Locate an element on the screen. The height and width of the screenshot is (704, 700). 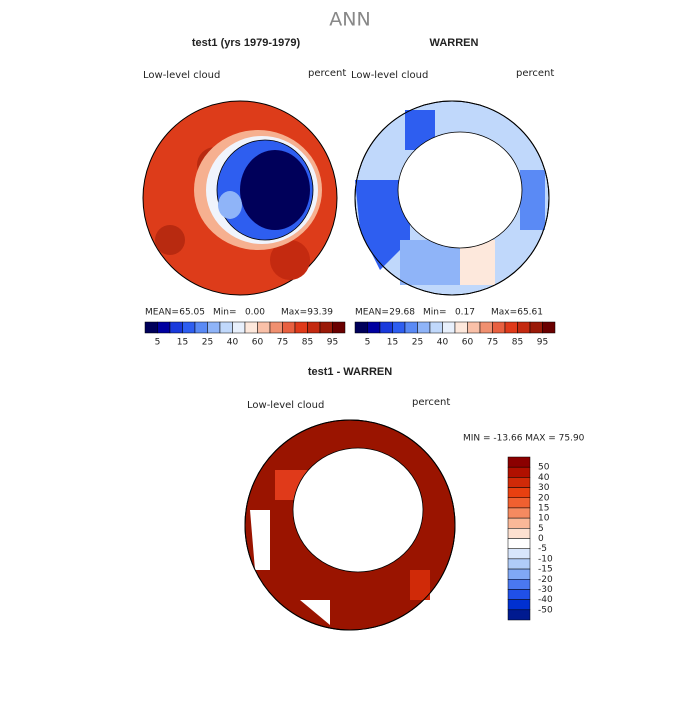
stat-value: 65.05 is located at coordinates (192, 313).